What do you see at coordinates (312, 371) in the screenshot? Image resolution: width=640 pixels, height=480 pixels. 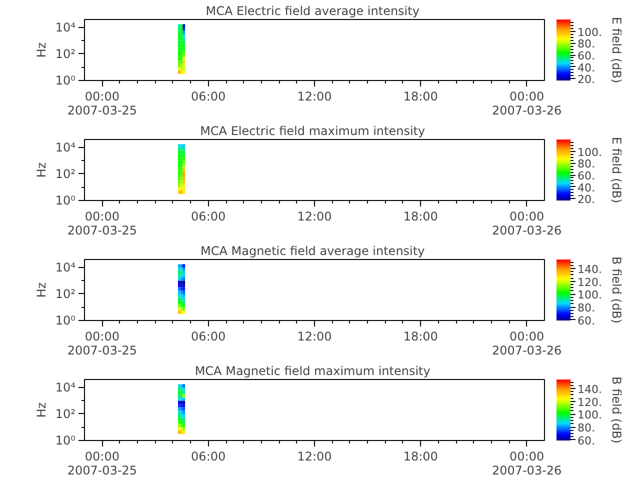 I see `chart-title: MCA Magnetic field maximum intensity` at bounding box center [312, 371].